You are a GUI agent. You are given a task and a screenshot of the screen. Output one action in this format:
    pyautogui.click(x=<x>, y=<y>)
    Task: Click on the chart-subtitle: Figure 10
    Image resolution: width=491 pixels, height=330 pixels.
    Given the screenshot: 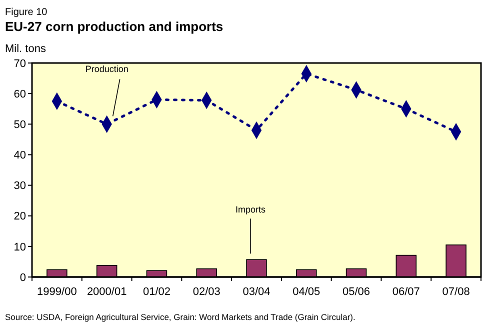 What is the action you would take?
    pyautogui.click(x=26, y=12)
    